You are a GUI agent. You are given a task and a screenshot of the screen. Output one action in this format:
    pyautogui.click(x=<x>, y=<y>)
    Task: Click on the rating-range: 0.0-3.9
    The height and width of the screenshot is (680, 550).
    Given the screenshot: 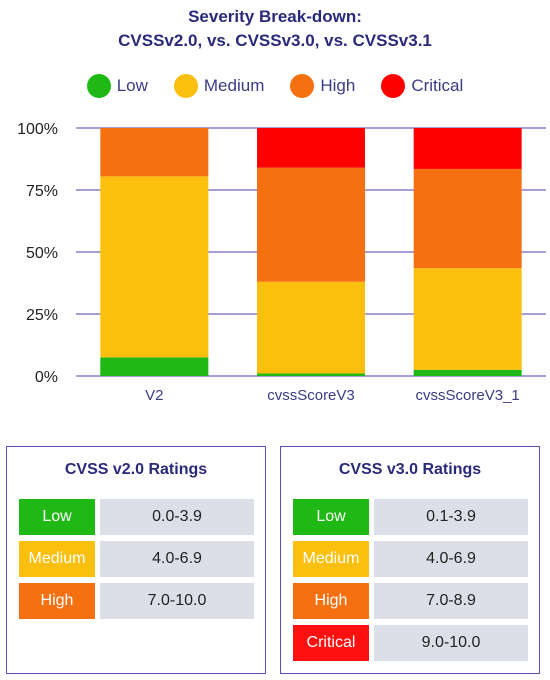 What is the action you would take?
    pyautogui.click(x=177, y=517)
    